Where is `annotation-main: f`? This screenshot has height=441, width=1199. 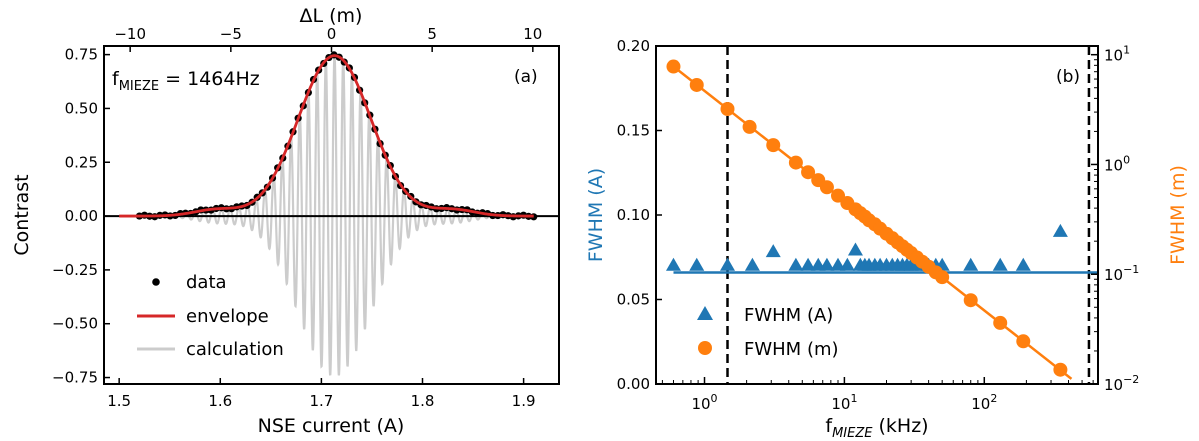
annotation-main: f is located at coordinates (116, 79).